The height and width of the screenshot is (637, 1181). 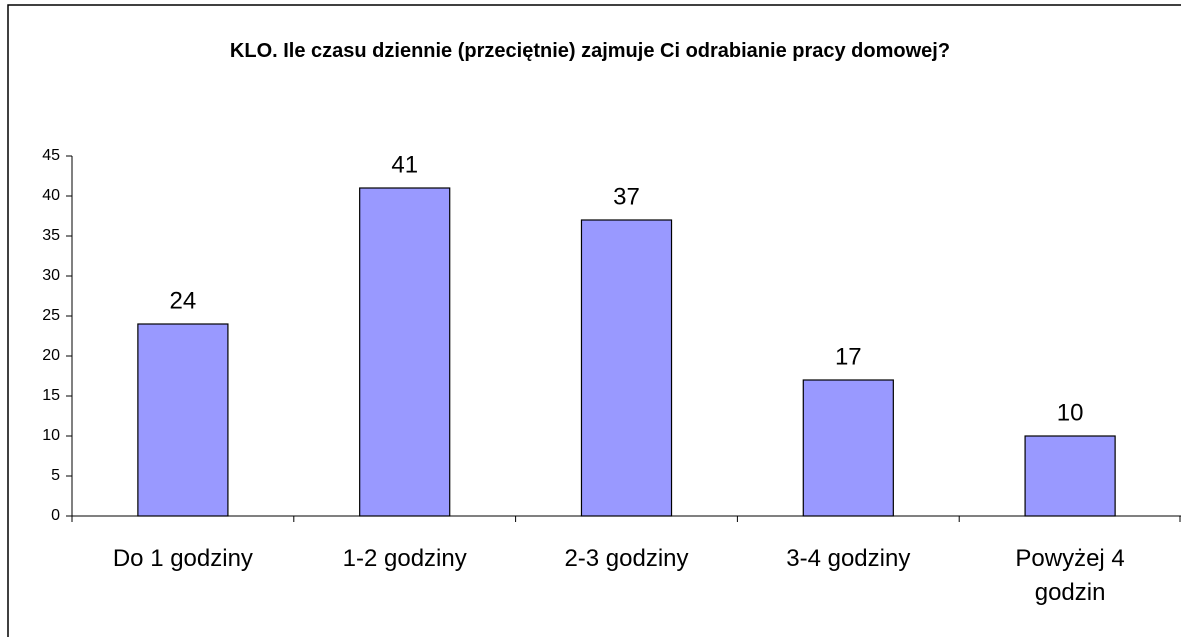 I want to click on y-tick-label: 0, so click(x=55, y=515).